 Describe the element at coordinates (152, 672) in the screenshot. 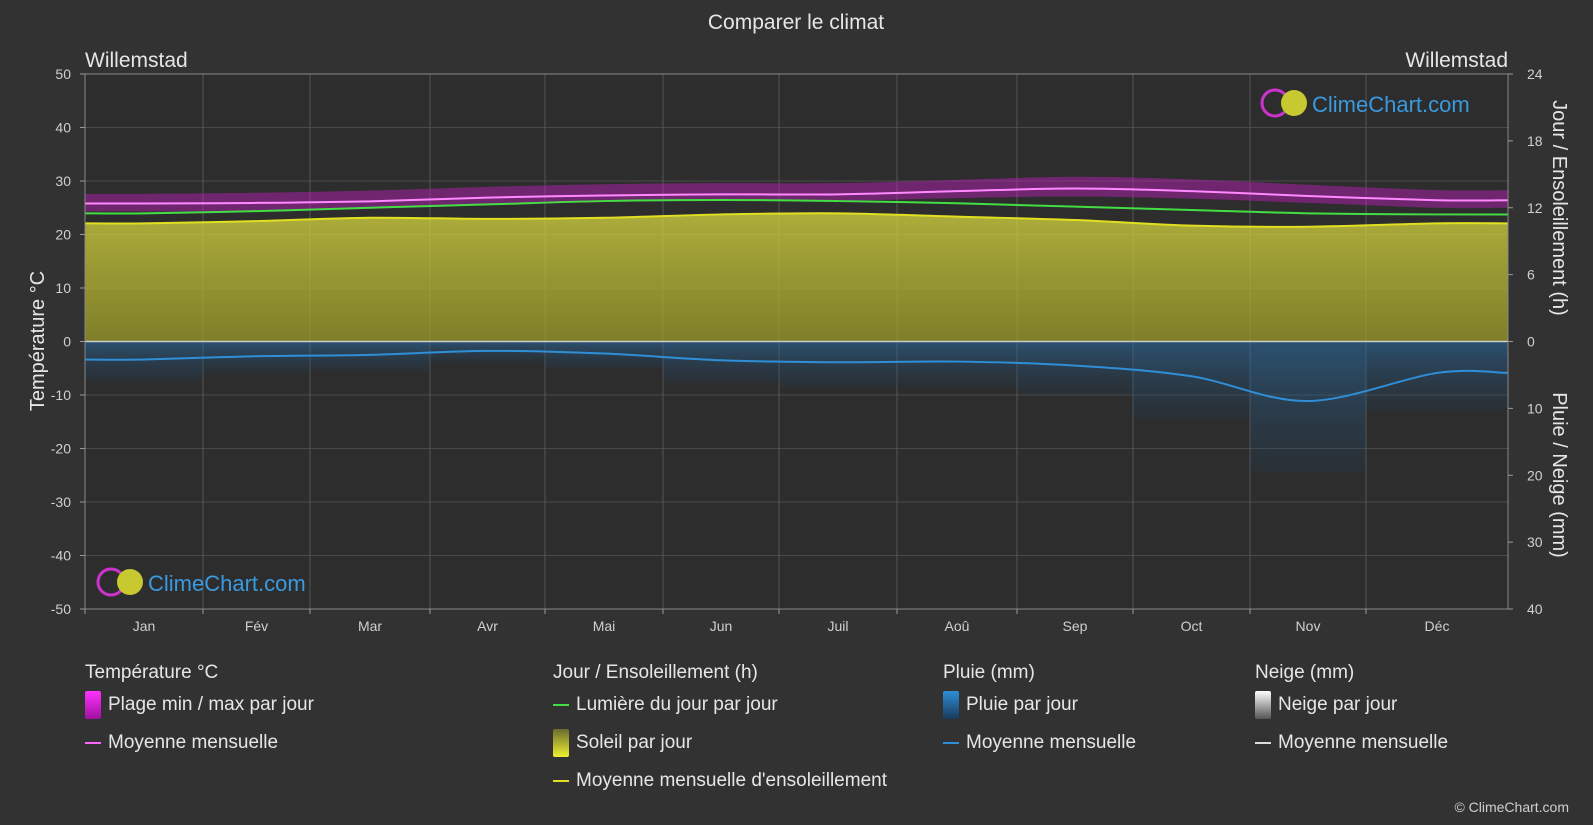

I see `legend-temperature-title: Température °C` at that location.